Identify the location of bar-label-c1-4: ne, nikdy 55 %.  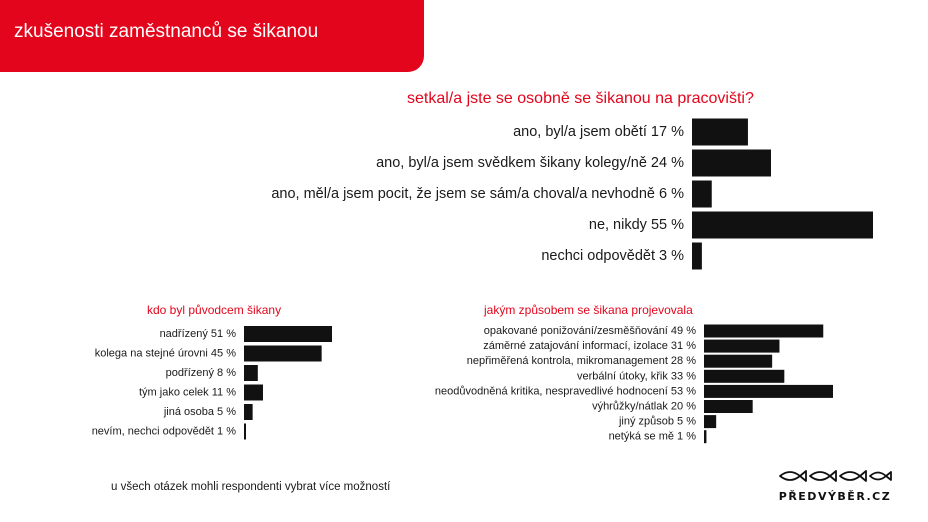
(636, 225).